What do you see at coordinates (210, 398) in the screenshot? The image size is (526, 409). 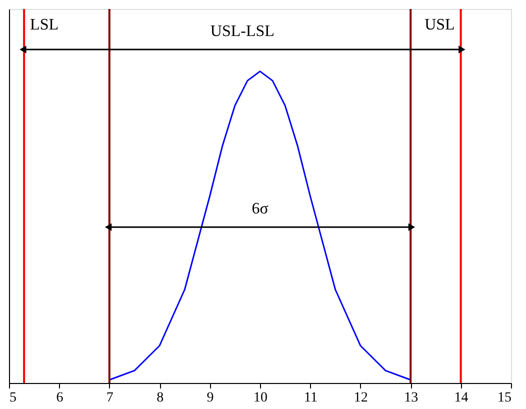 I see `x-tick-label: 9` at bounding box center [210, 398].